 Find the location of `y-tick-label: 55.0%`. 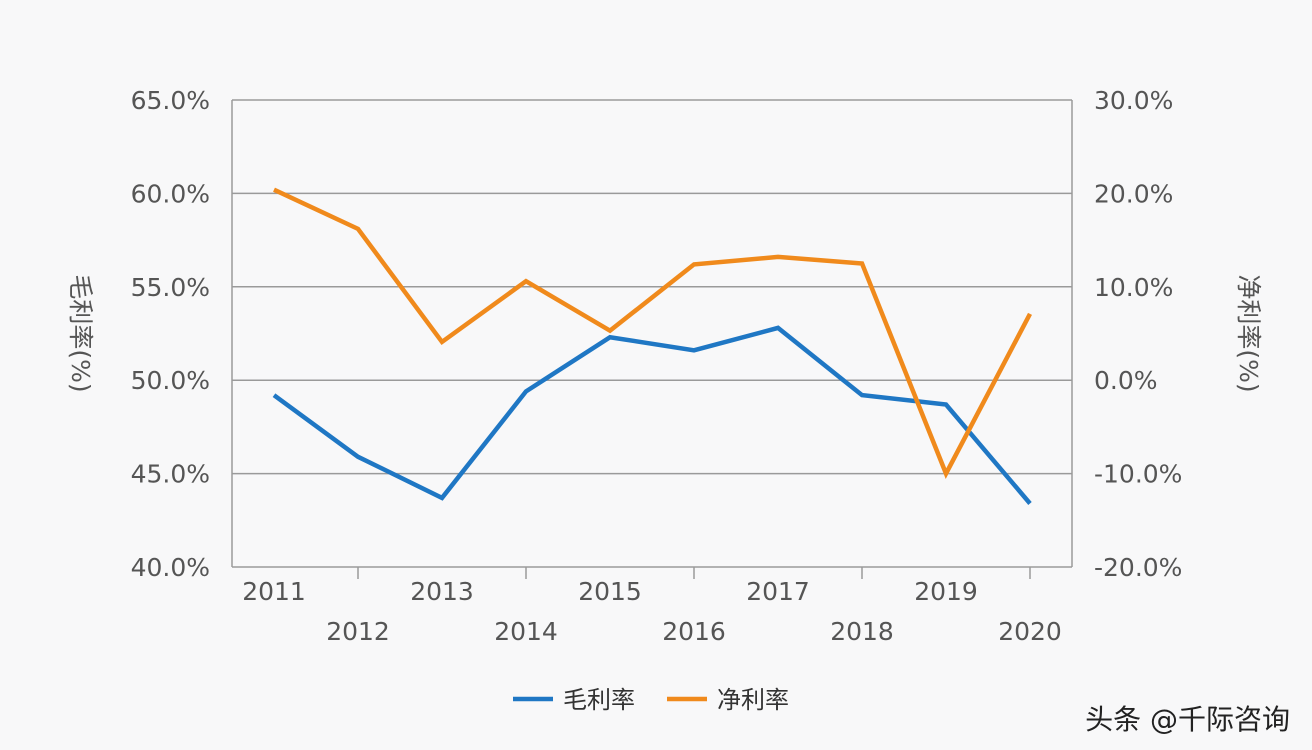

y-tick-label: 55.0% is located at coordinates (170, 287).